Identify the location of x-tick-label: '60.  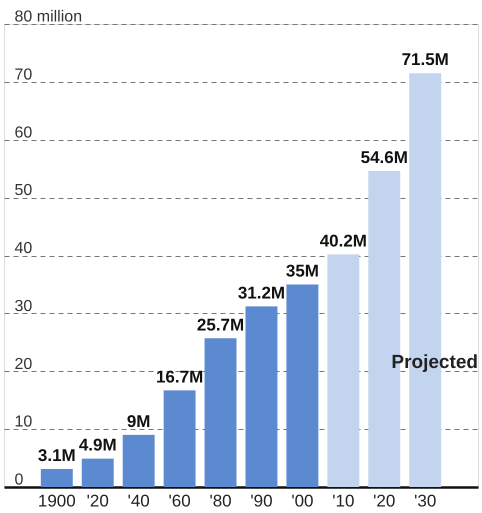
(179, 501).